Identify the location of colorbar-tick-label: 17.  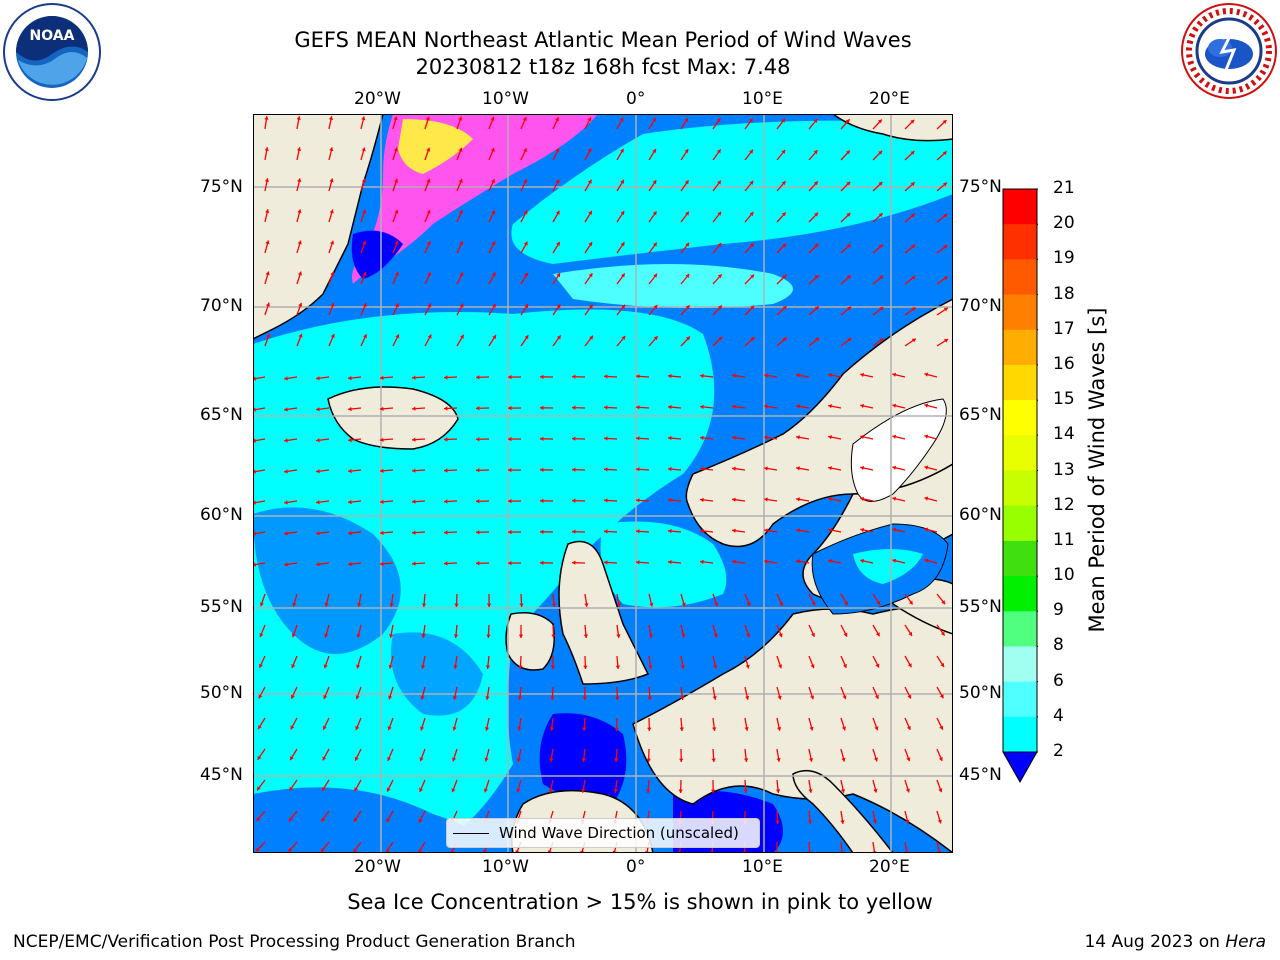
(1064, 329).